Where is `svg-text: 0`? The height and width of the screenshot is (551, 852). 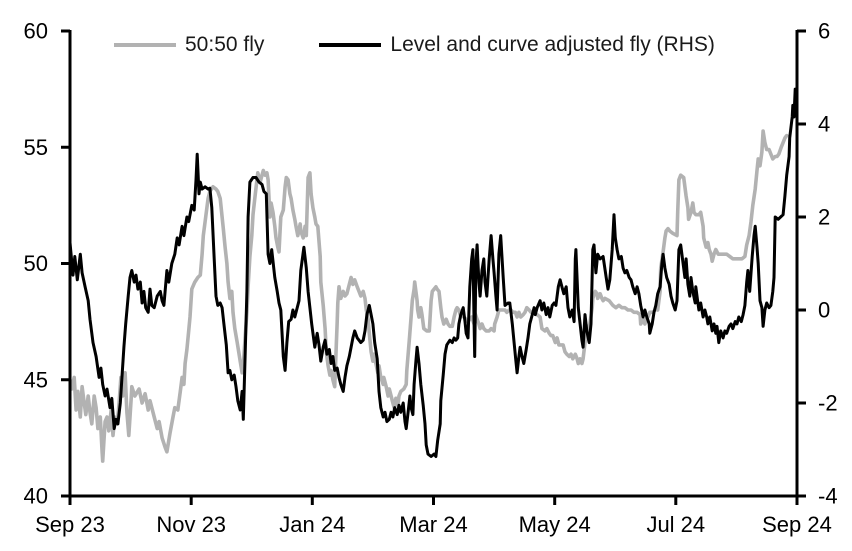
svg-text: 0 is located at coordinates (824, 310).